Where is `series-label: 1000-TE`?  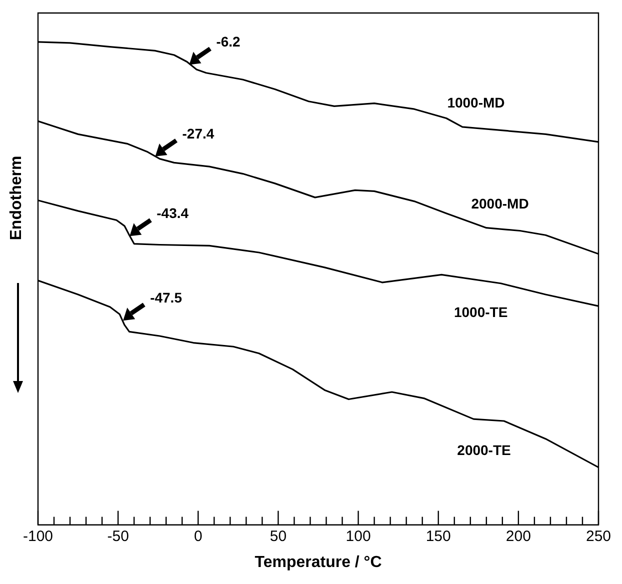
series-label: 1000-TE is located at coordinates (481, 312).